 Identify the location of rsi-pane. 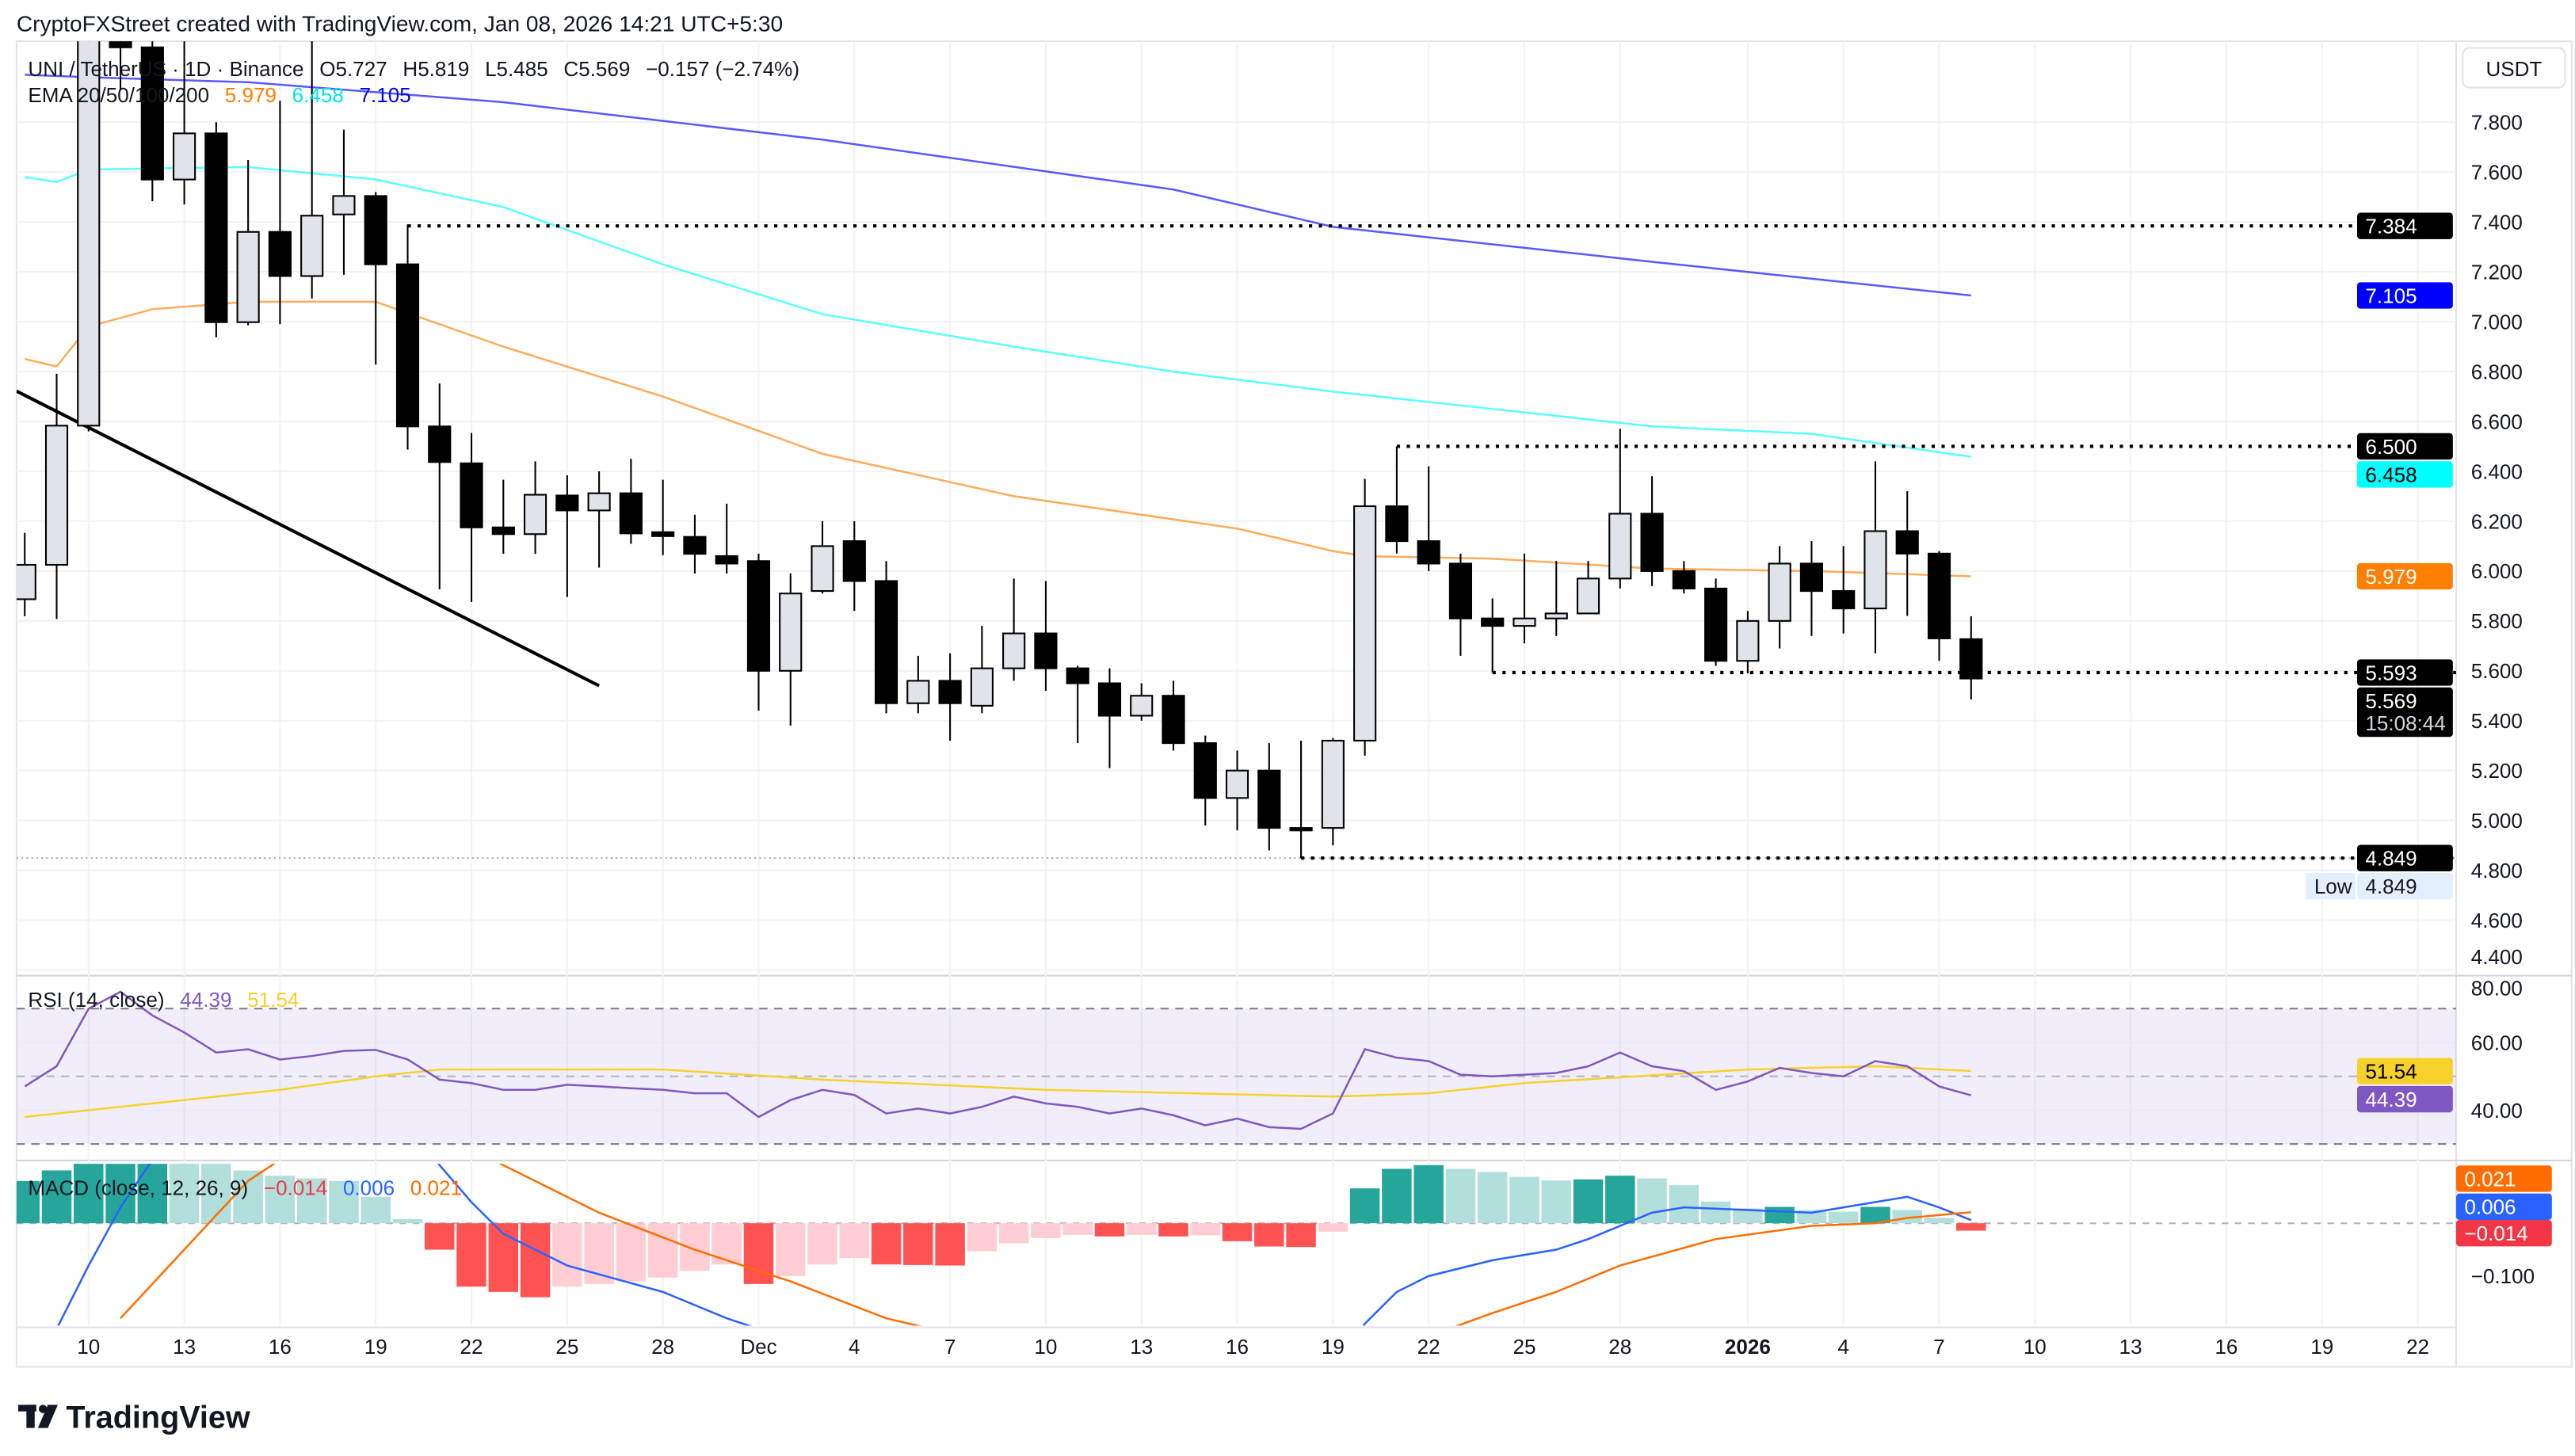
(1236, 1060).